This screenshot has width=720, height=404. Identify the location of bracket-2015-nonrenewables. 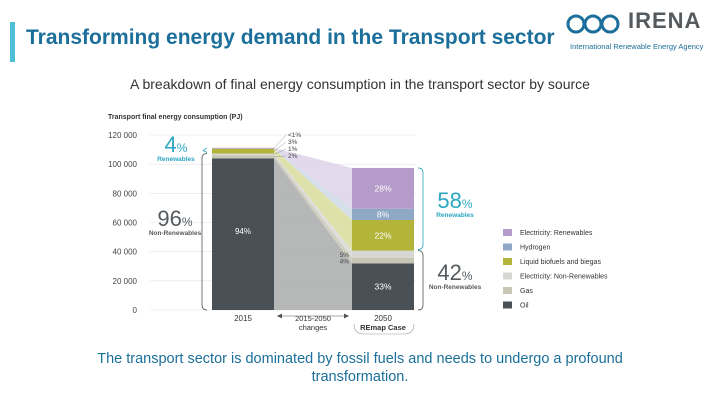
(204, 232).